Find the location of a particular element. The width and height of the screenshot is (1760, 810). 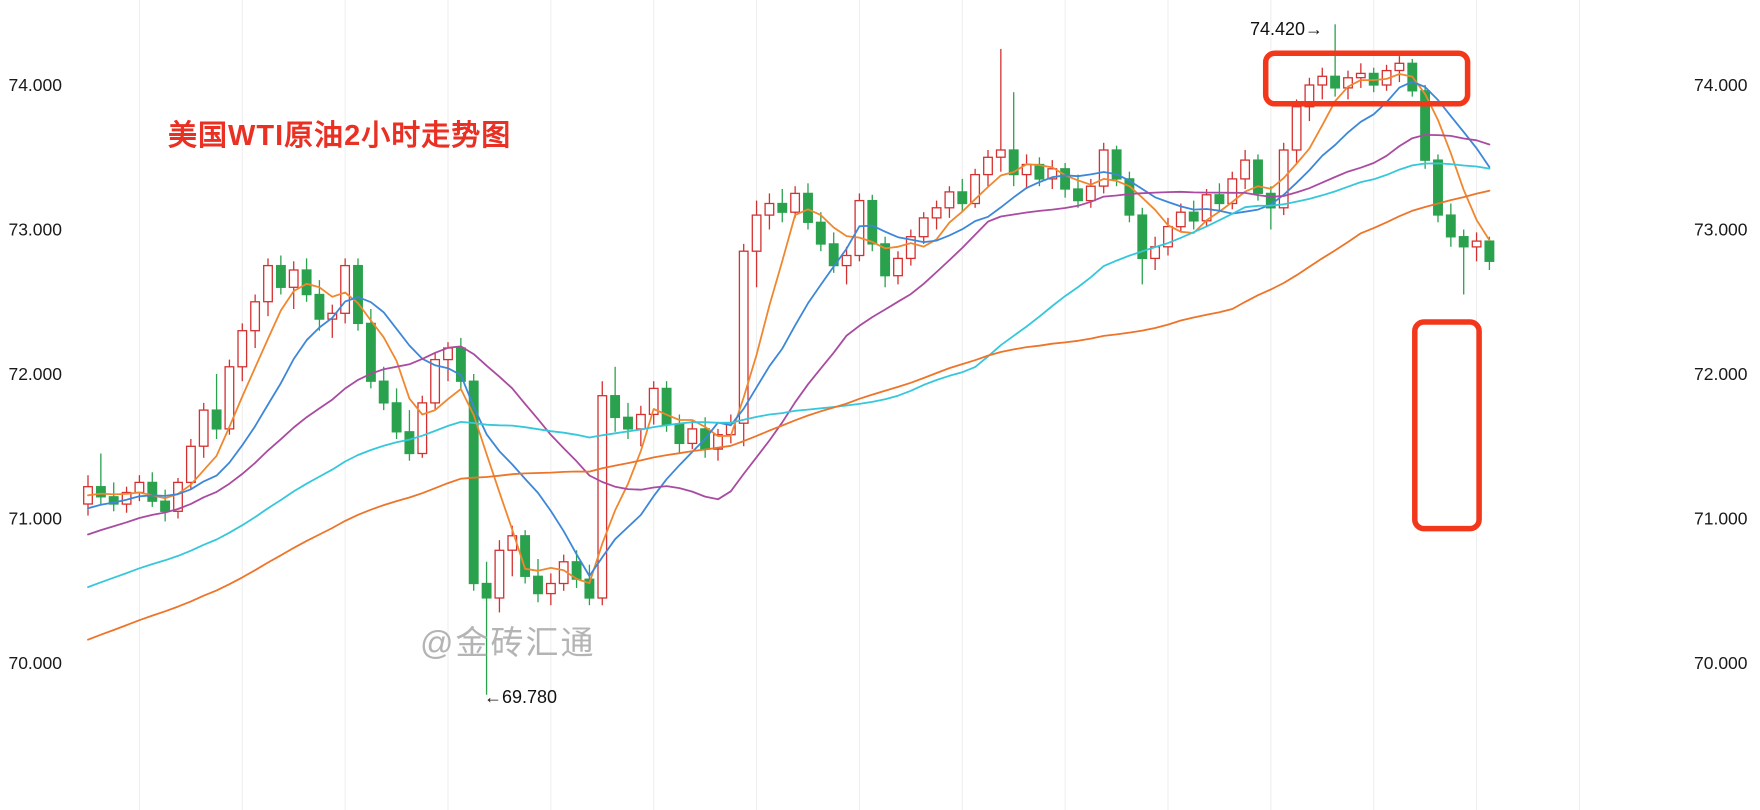

y-tick-right: 74.000 is located at coordinates (1721, 85).